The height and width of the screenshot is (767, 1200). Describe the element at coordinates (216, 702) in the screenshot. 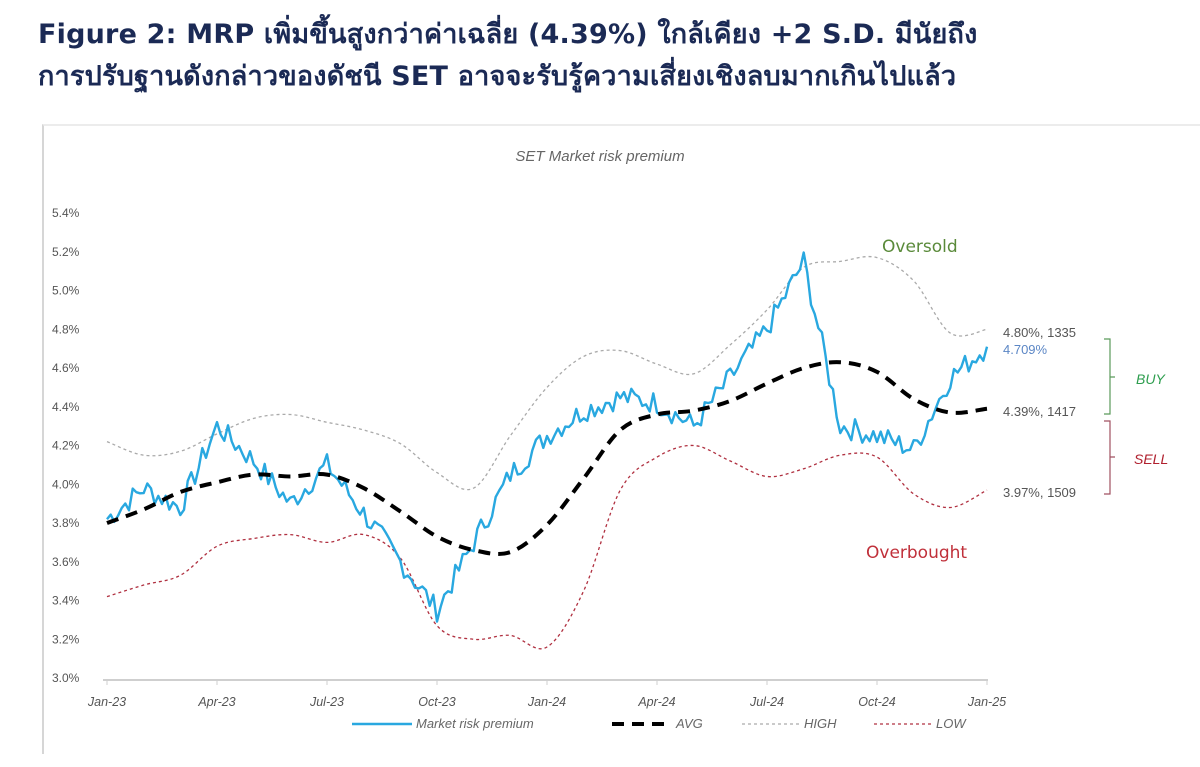

I see `x-tick-label: Apr-23` at that location.